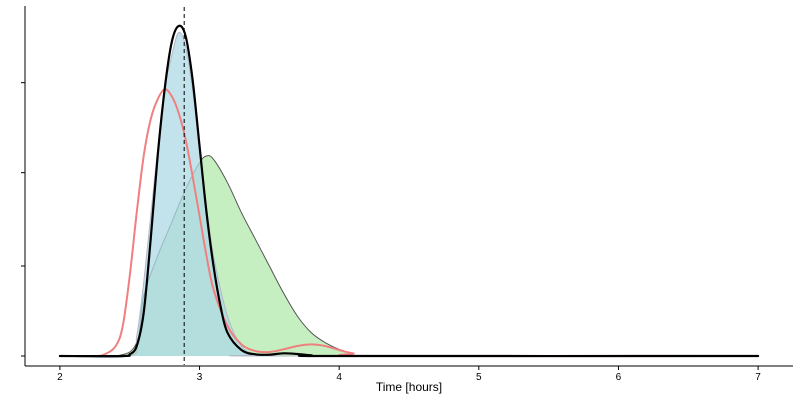 The width and height of the screenshot is (800, 400). What do you see at coordinates (758, 377) in the screenshot?
I see `x-tick-label-5: 7` at bounding box center [758, 377].